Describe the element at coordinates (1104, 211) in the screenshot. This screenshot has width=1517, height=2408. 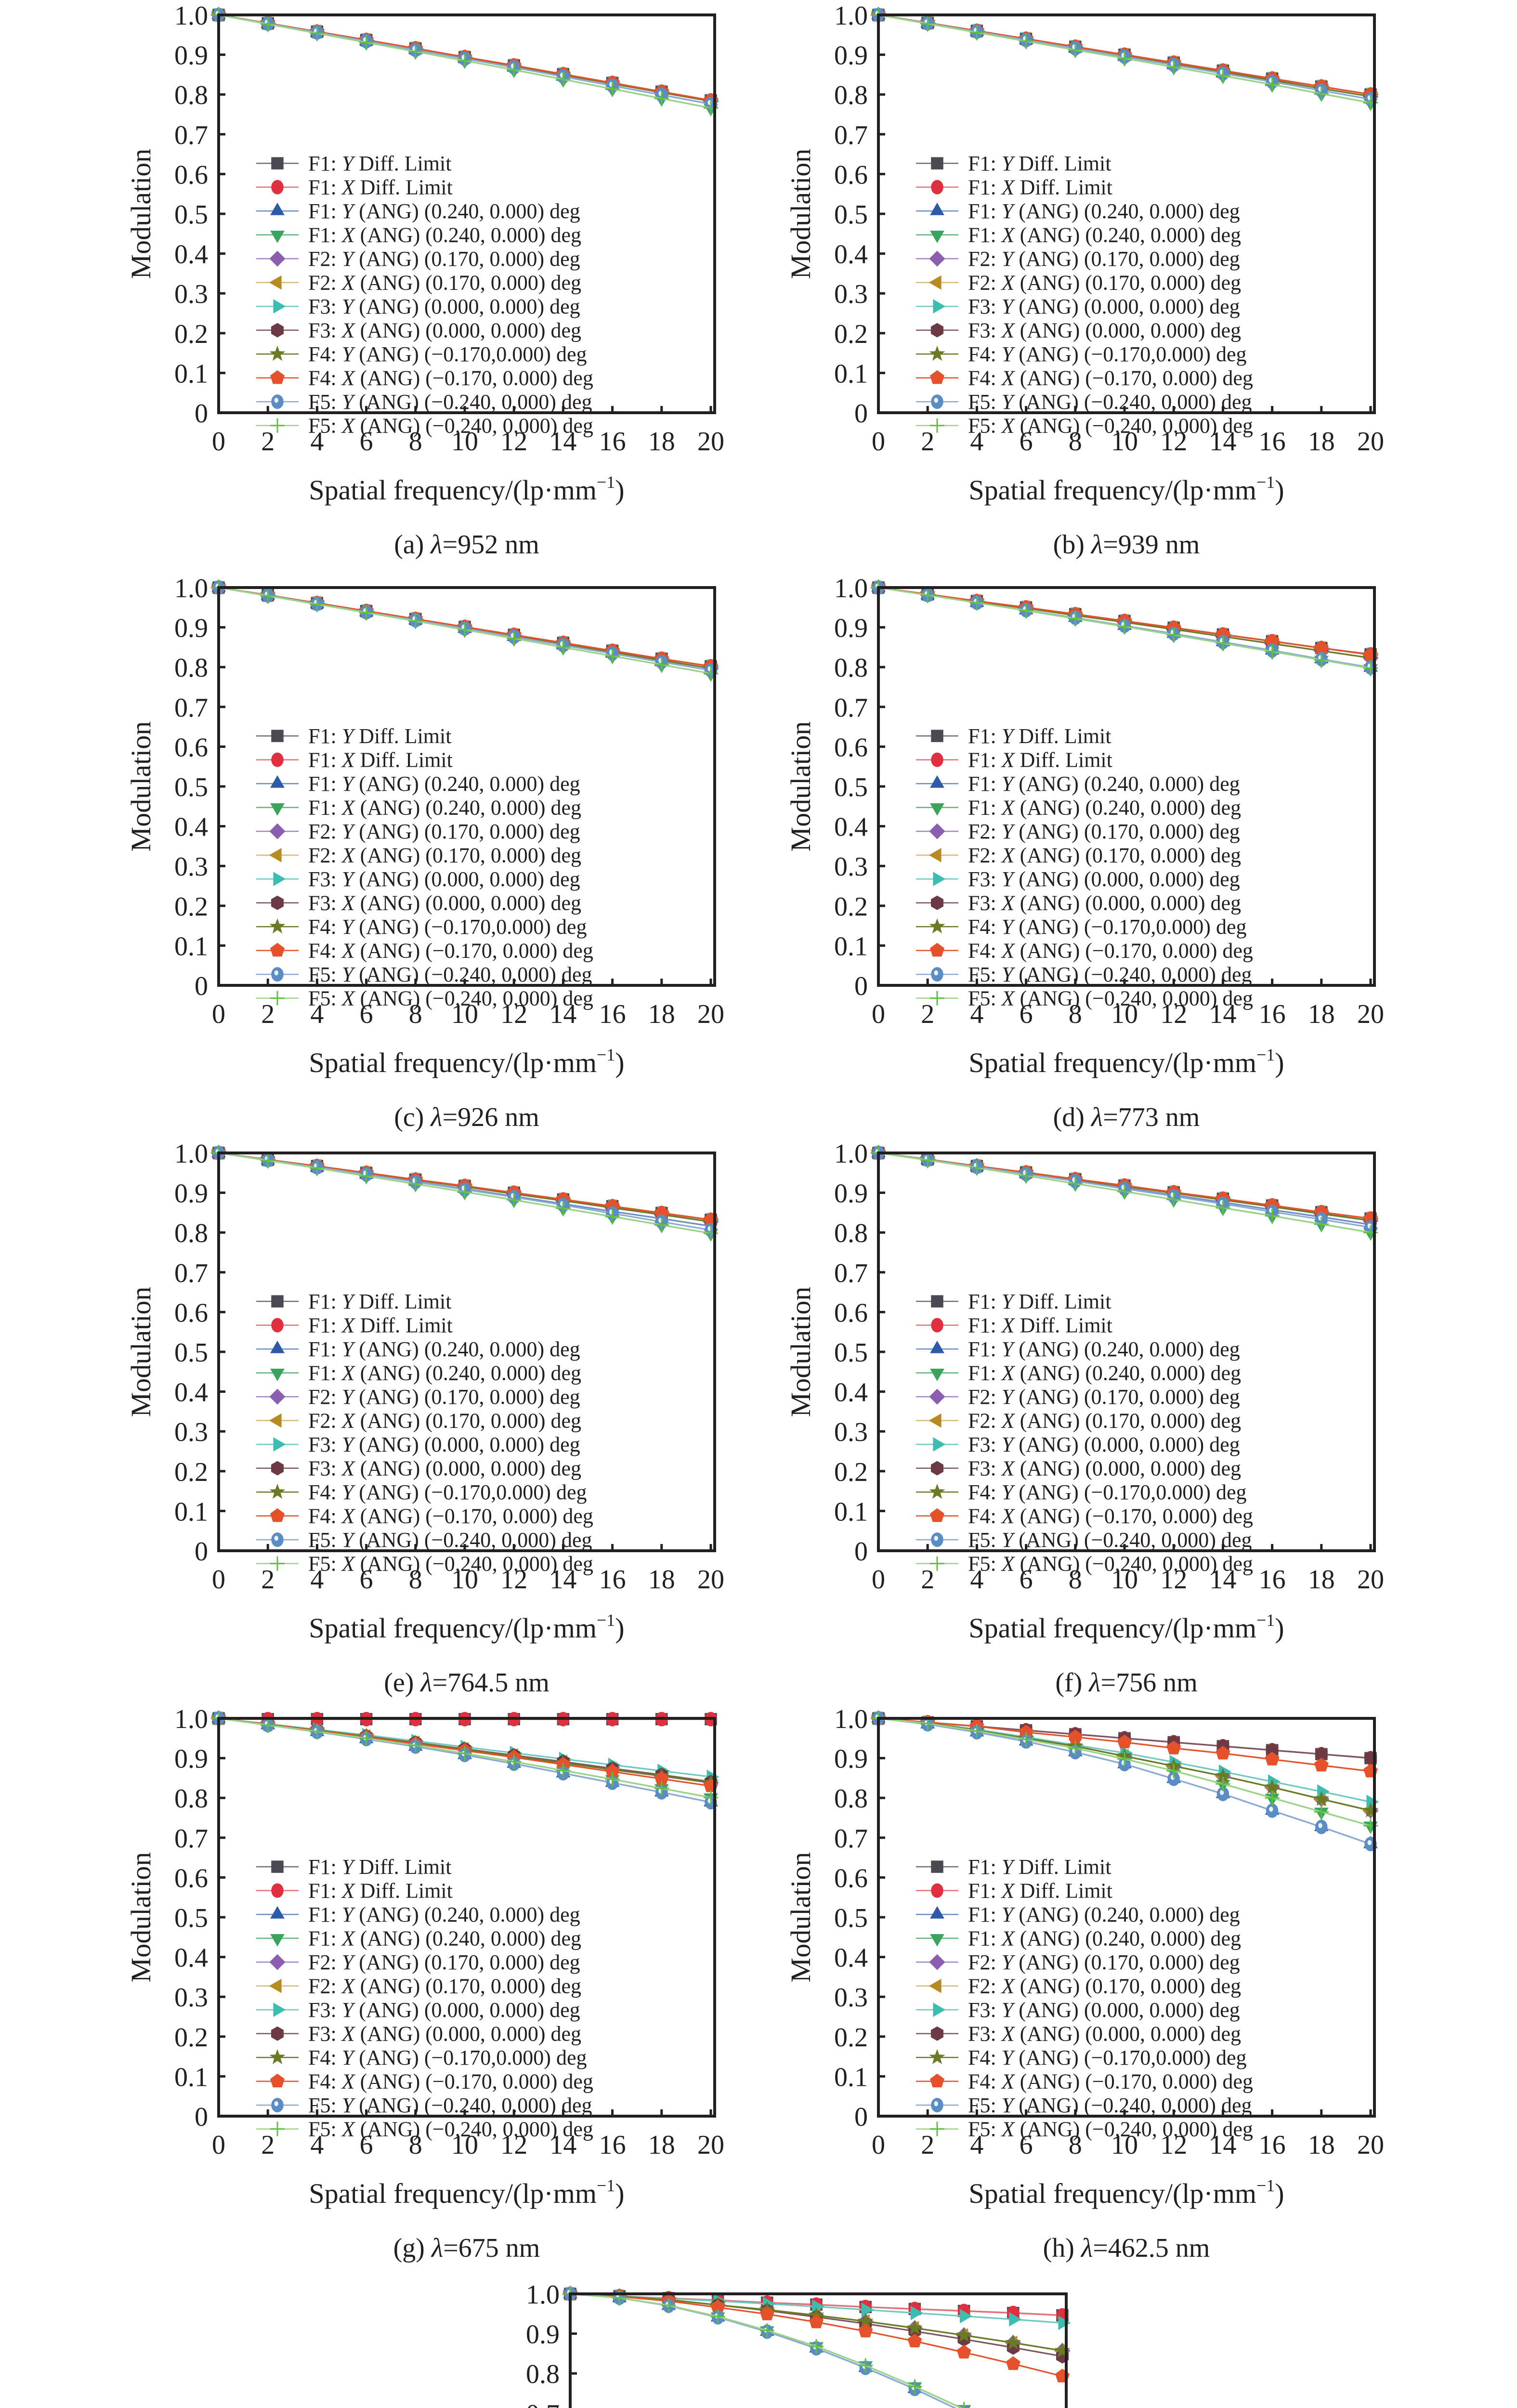
I see `legend-label: F1: Y (ANG) (0.240, 0.000) deg` at that location.